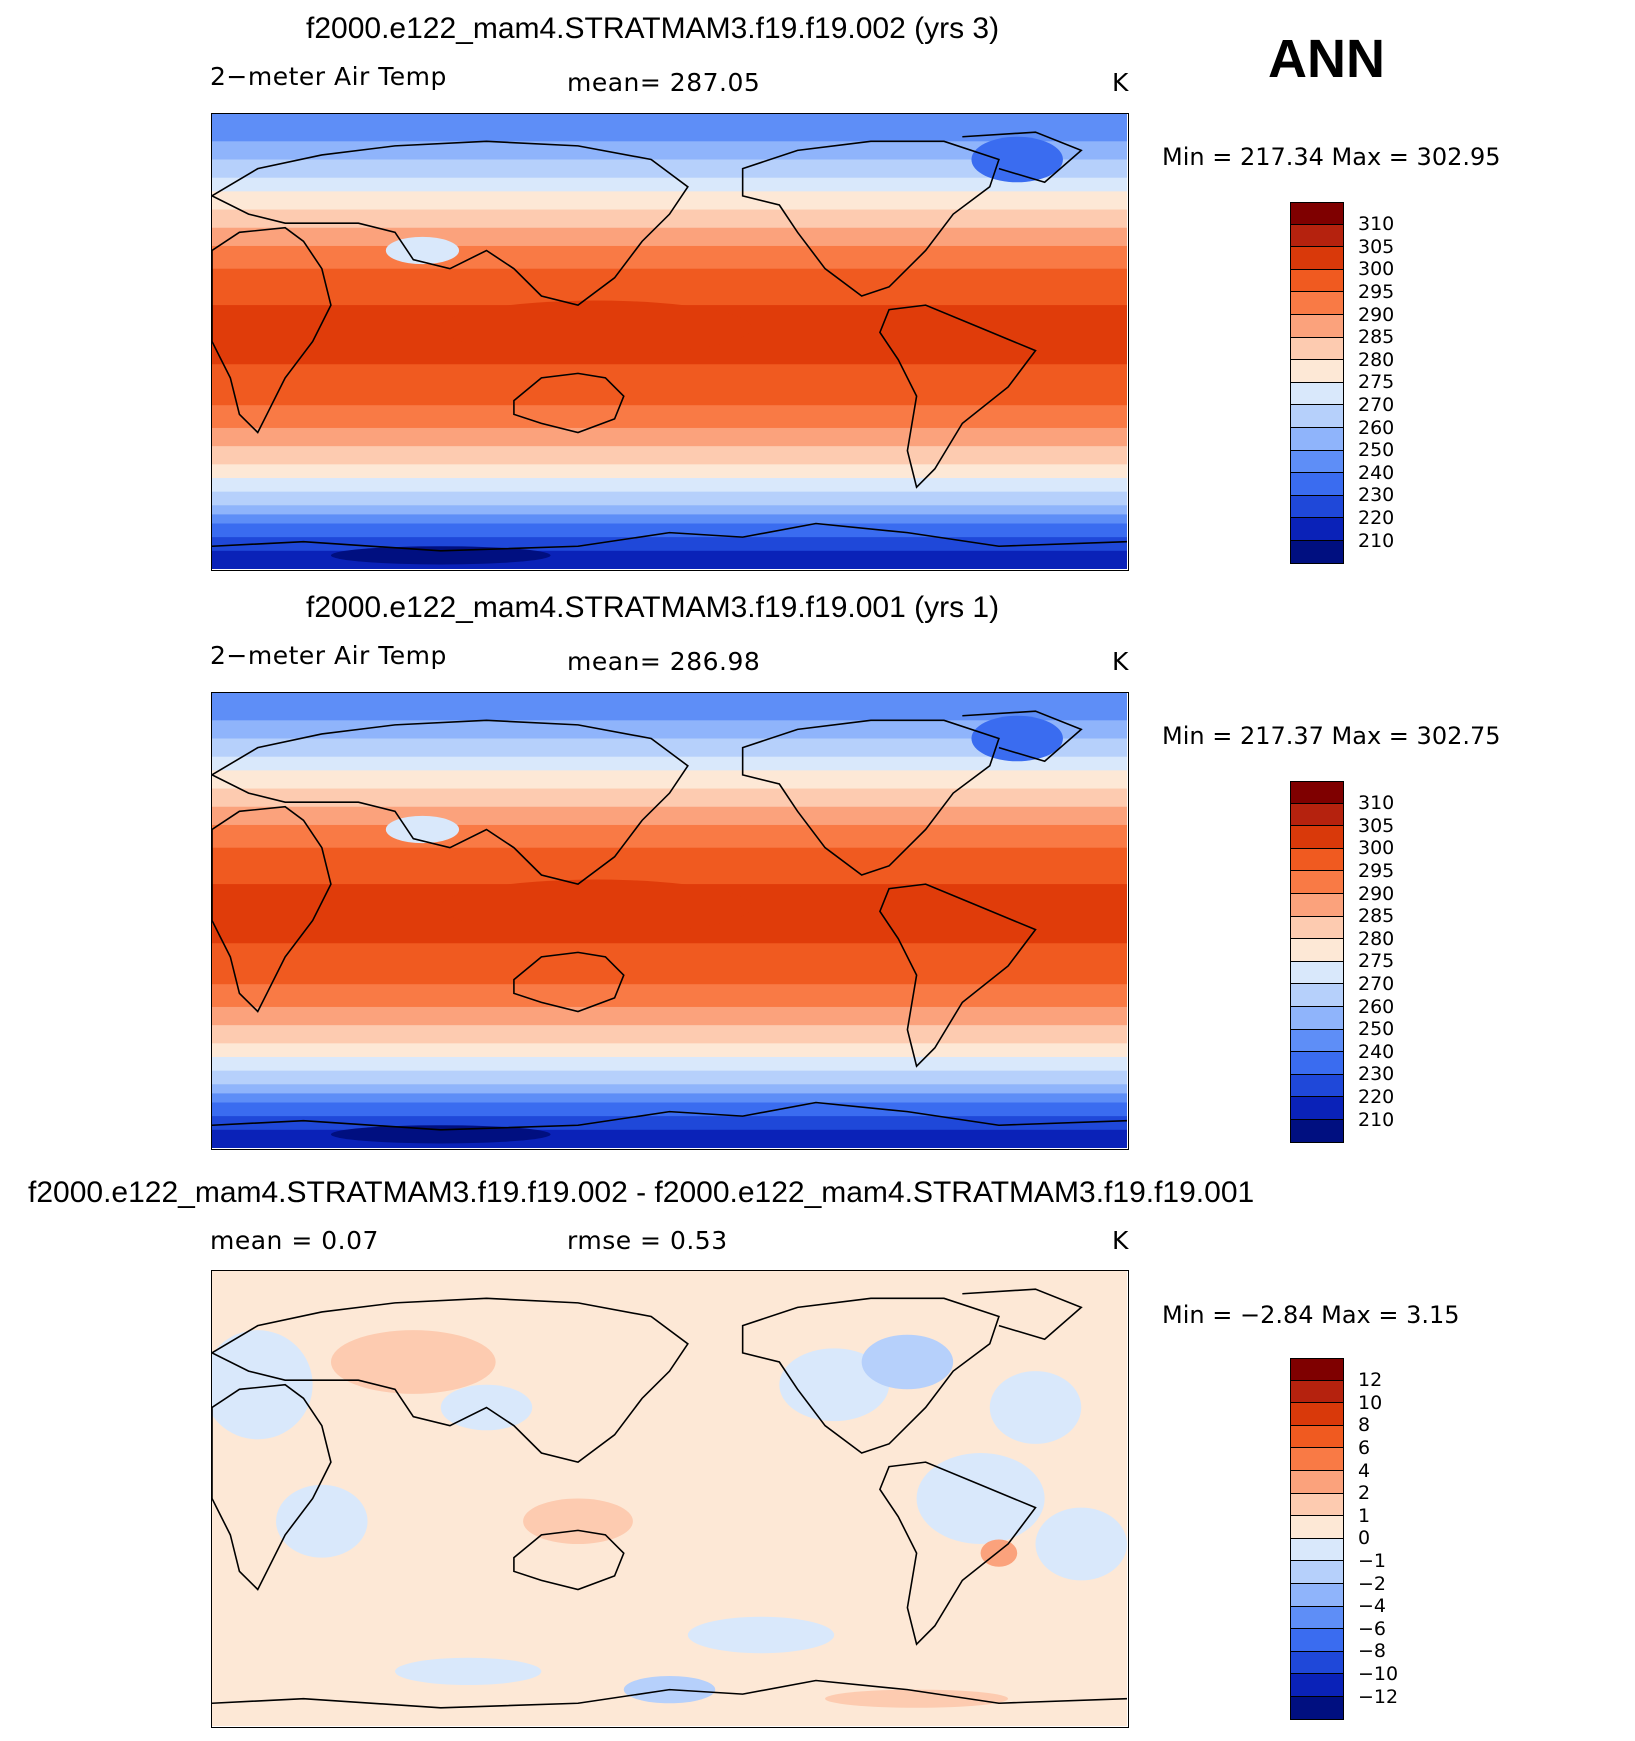  Describe the element at coordinates (1372, 1628) in the screenshot. I see `colorbar-tick-label: −6` at that location.